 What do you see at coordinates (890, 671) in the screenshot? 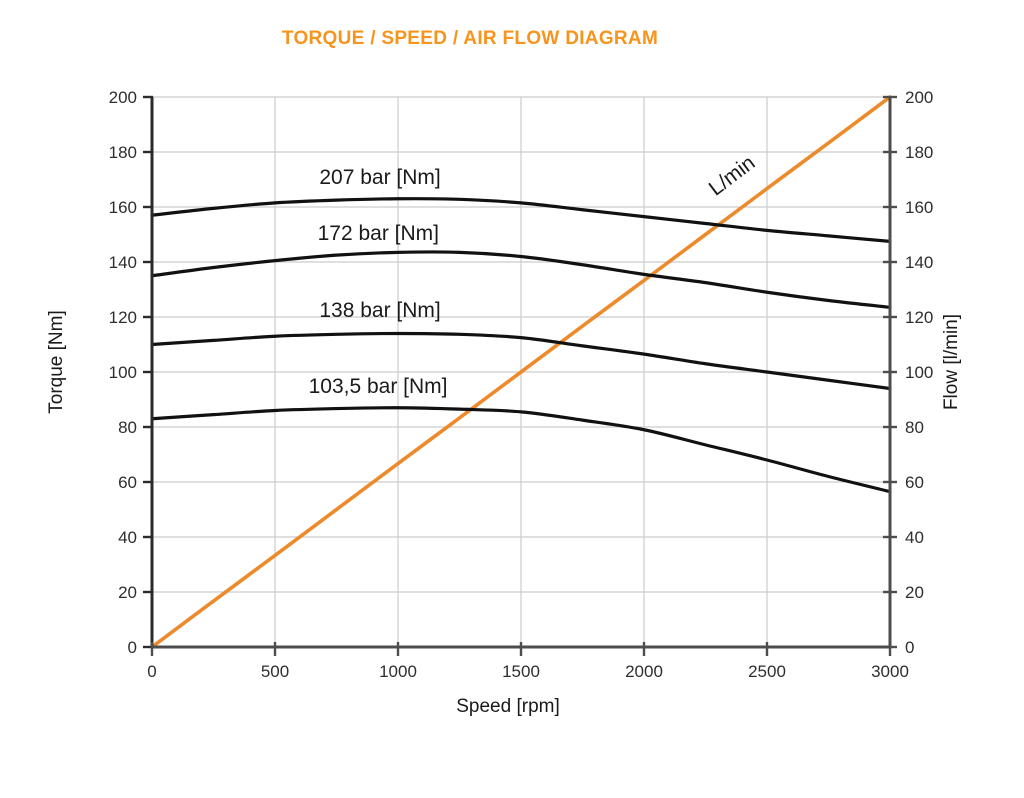
I see `x-tick-label: 3000` at bounding box center [890, 671].